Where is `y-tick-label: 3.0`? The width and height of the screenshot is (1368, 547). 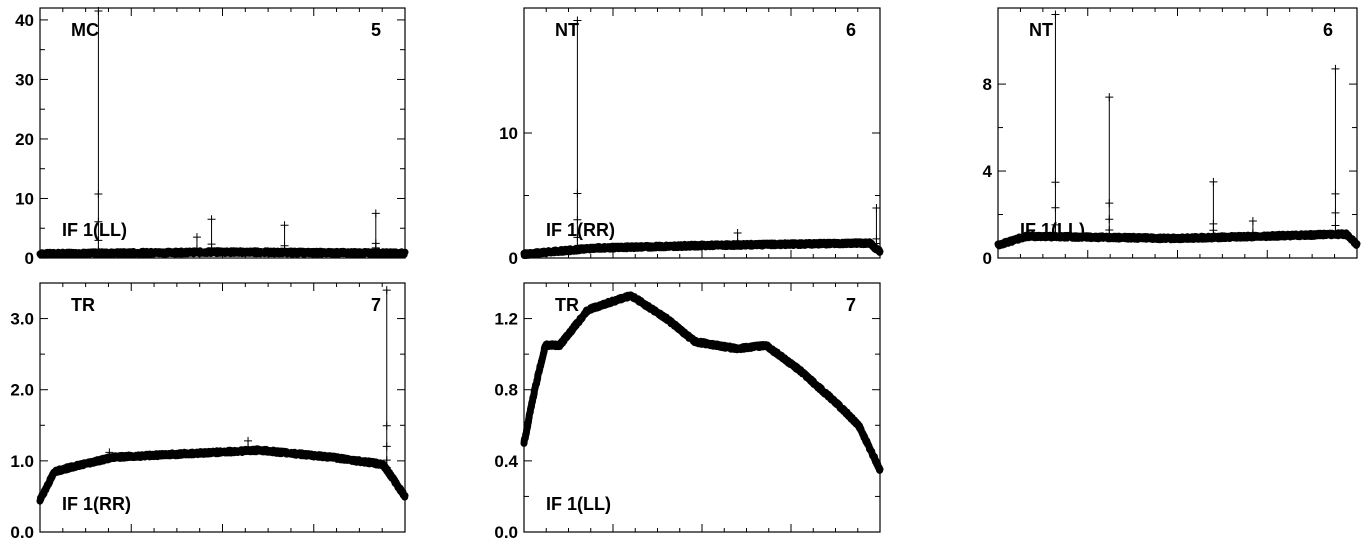 y-tick-label: 3.0 is located at coordinates (22, 319).